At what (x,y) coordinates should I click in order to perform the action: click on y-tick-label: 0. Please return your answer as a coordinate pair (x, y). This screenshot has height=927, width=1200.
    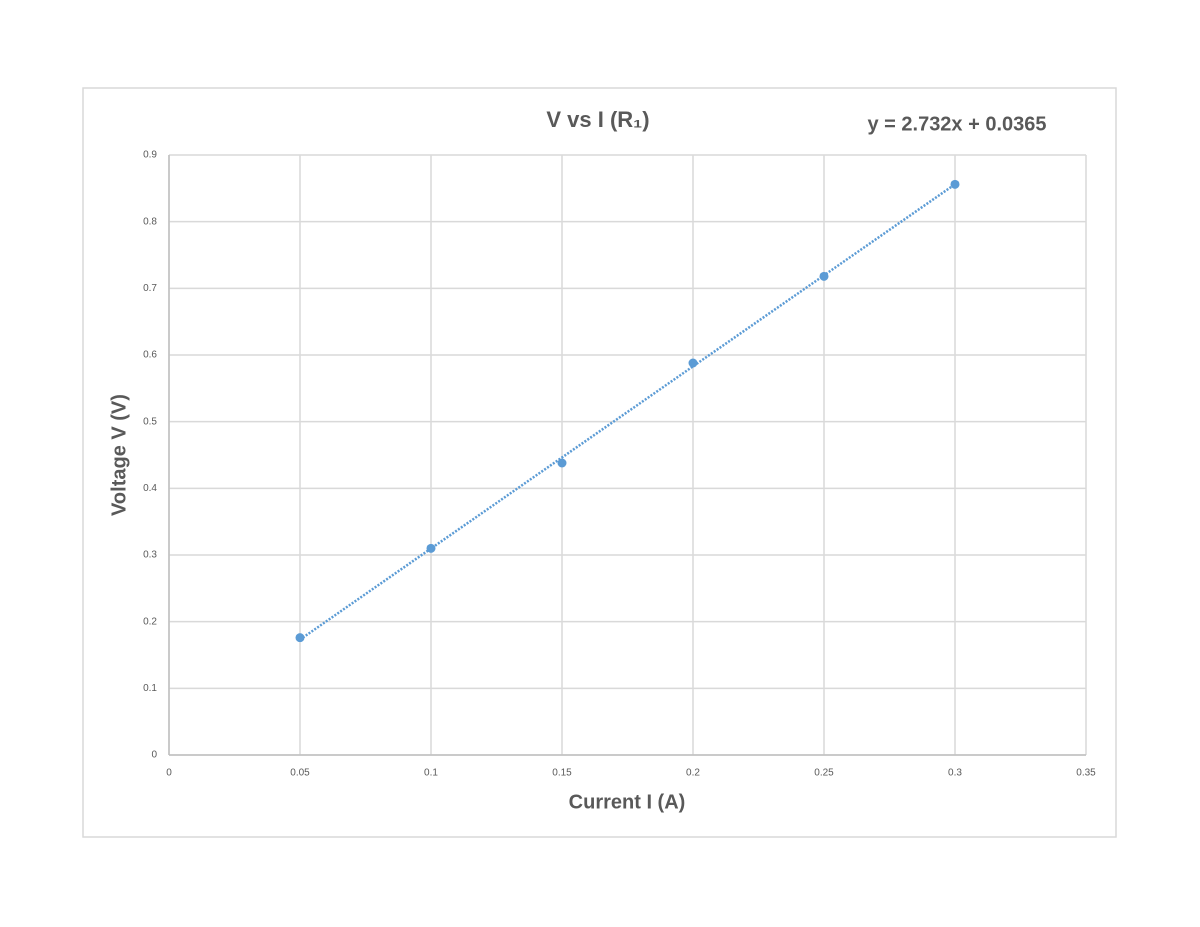
    Looking at the image, I should click on (154, 755).